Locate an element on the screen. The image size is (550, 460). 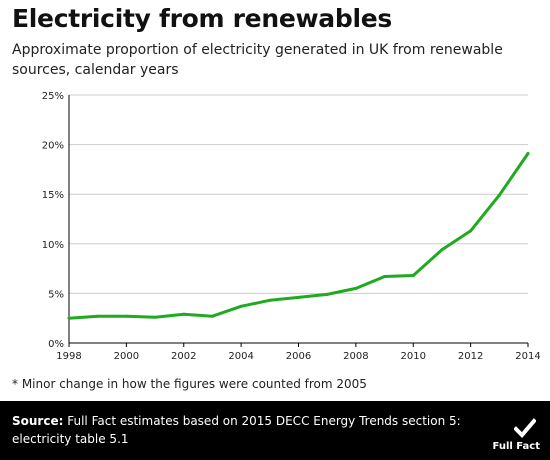
x-tick-label: 2012 is located at coordinates (470, 356).